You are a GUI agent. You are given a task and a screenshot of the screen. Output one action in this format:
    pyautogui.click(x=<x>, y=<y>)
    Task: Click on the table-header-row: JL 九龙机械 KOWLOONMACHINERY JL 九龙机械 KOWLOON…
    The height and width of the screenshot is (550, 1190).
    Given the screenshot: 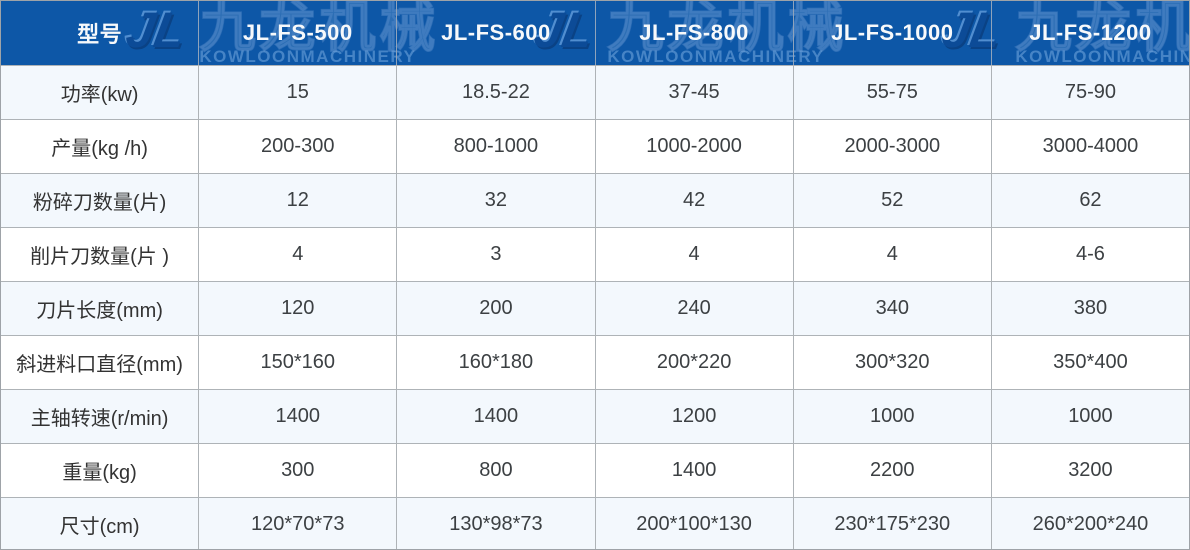 What is the action you would take?
    pyautogui.click(x=595, y=33)
    